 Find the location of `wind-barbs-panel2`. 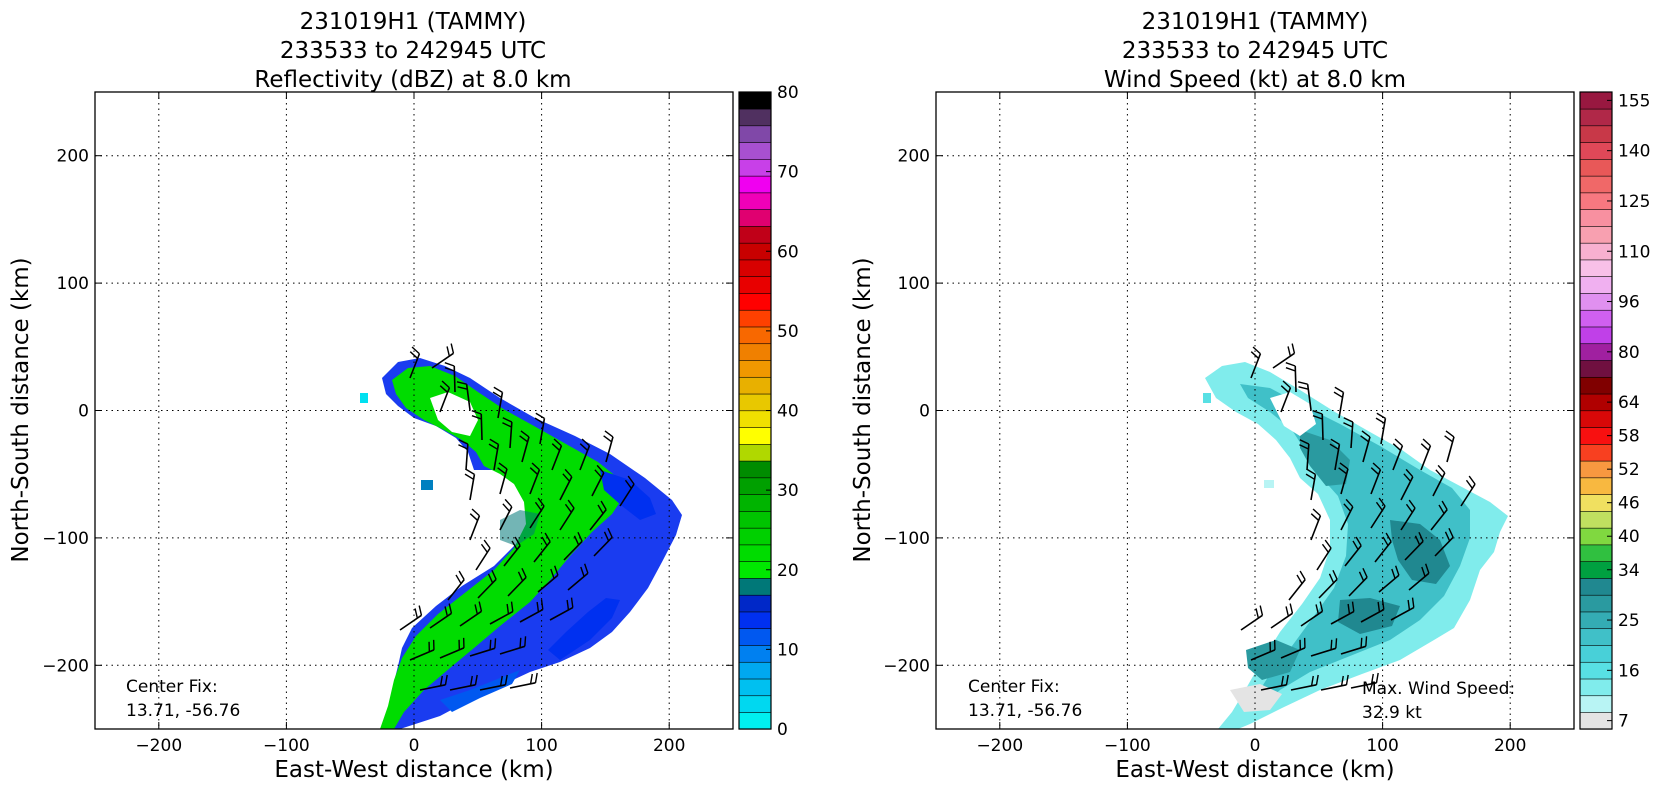

wind-barbs-panel2 is located at coordinates (1358, 517).